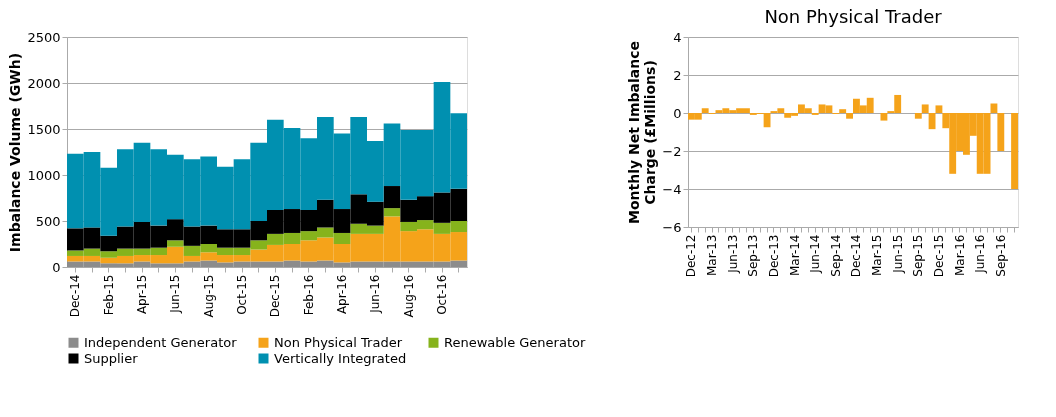  Describe the element at coordinates (677, 37) in the screenshot. I see `y-tick-label: 4` at that location.